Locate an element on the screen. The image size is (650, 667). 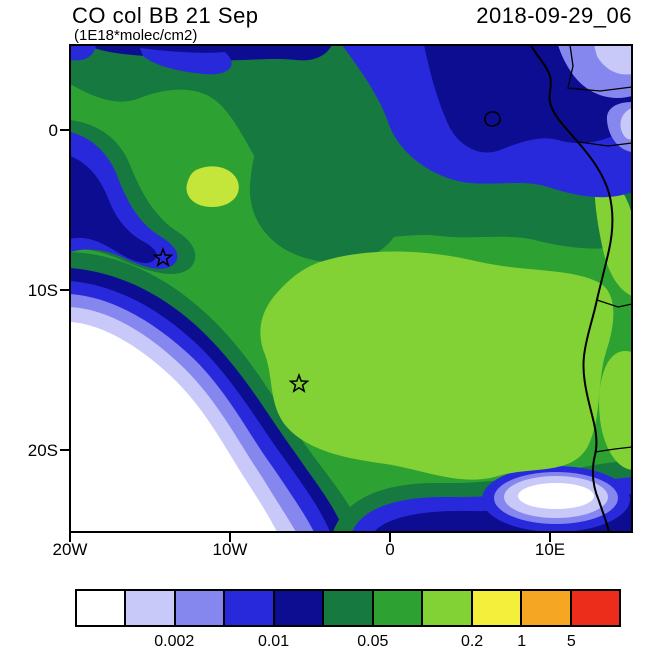
colorbar-ticks: 0.002 0.01 0.05 0.2 1 5 is located at coordinates (348, 645).